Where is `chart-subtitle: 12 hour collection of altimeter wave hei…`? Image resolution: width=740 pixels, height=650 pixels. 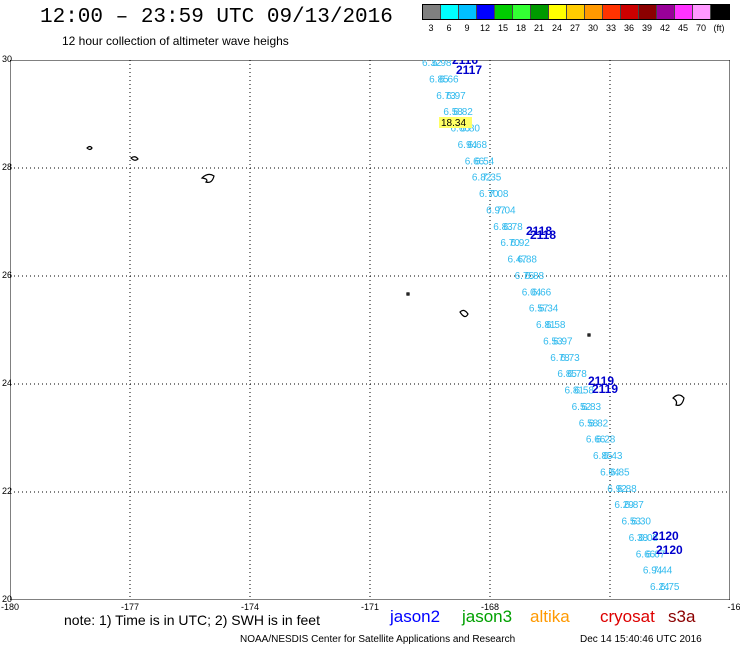
chart-subtitle: 12 hour collection of altimeter wave hei… is located at coordinates (175, 41).